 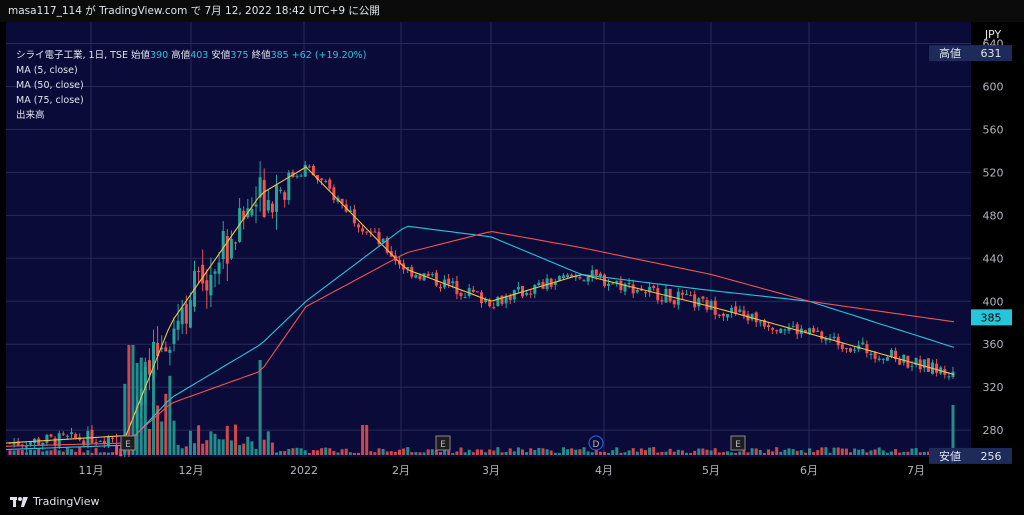 What do you see at coordinates (993, 34) in the screenshot?
I see `currency-label: JPY` at bounding box center [993, 34].